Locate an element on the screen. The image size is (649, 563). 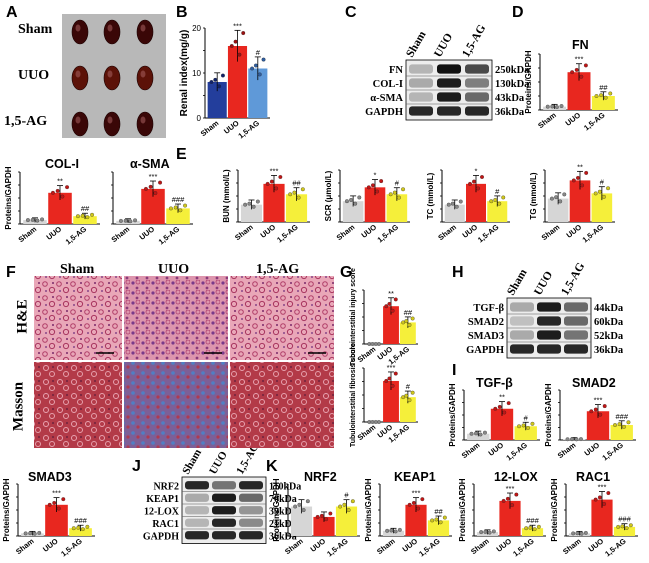
panel-letter-e: E is located at coordinates (181, 154).